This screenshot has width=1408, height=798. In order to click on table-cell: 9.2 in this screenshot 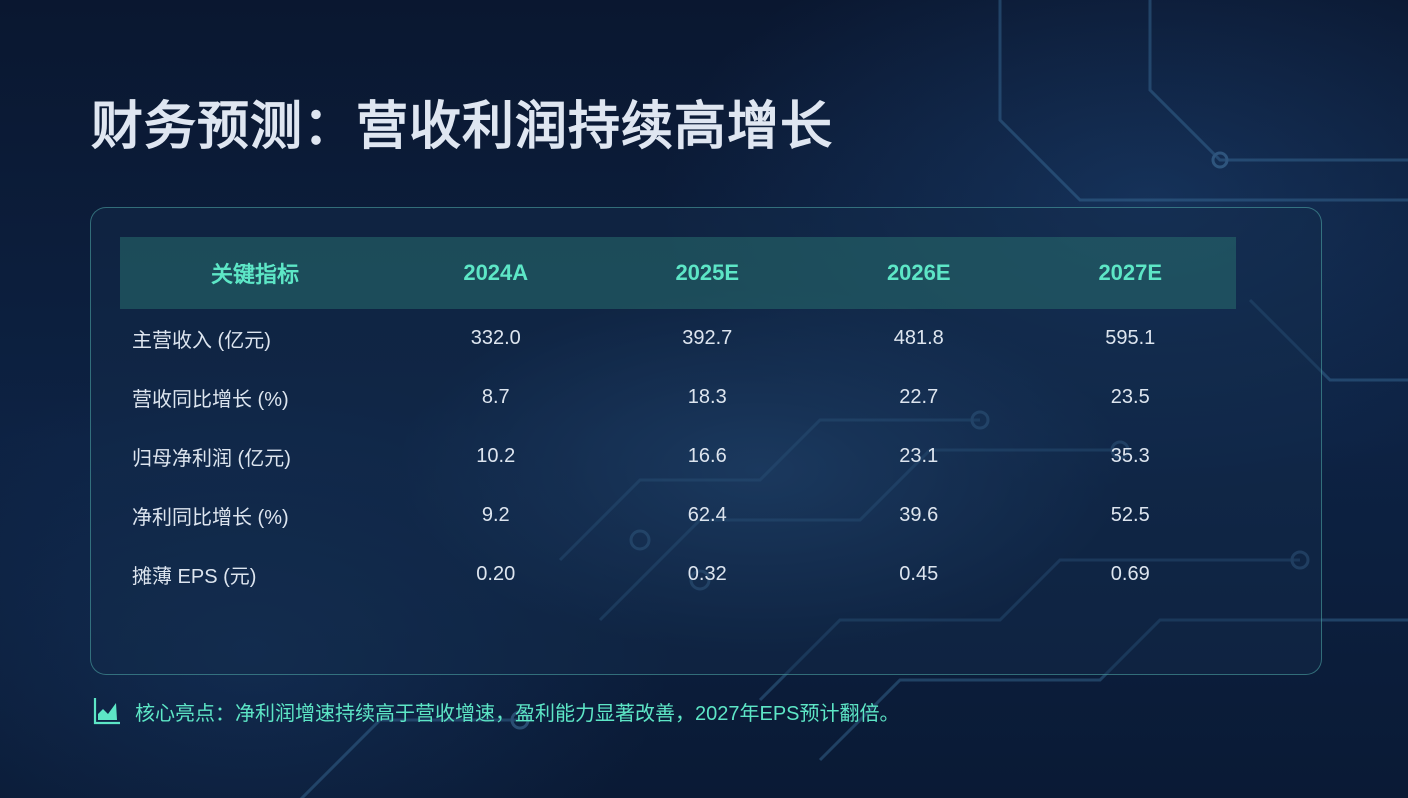, I will do `click(495, 515)`.